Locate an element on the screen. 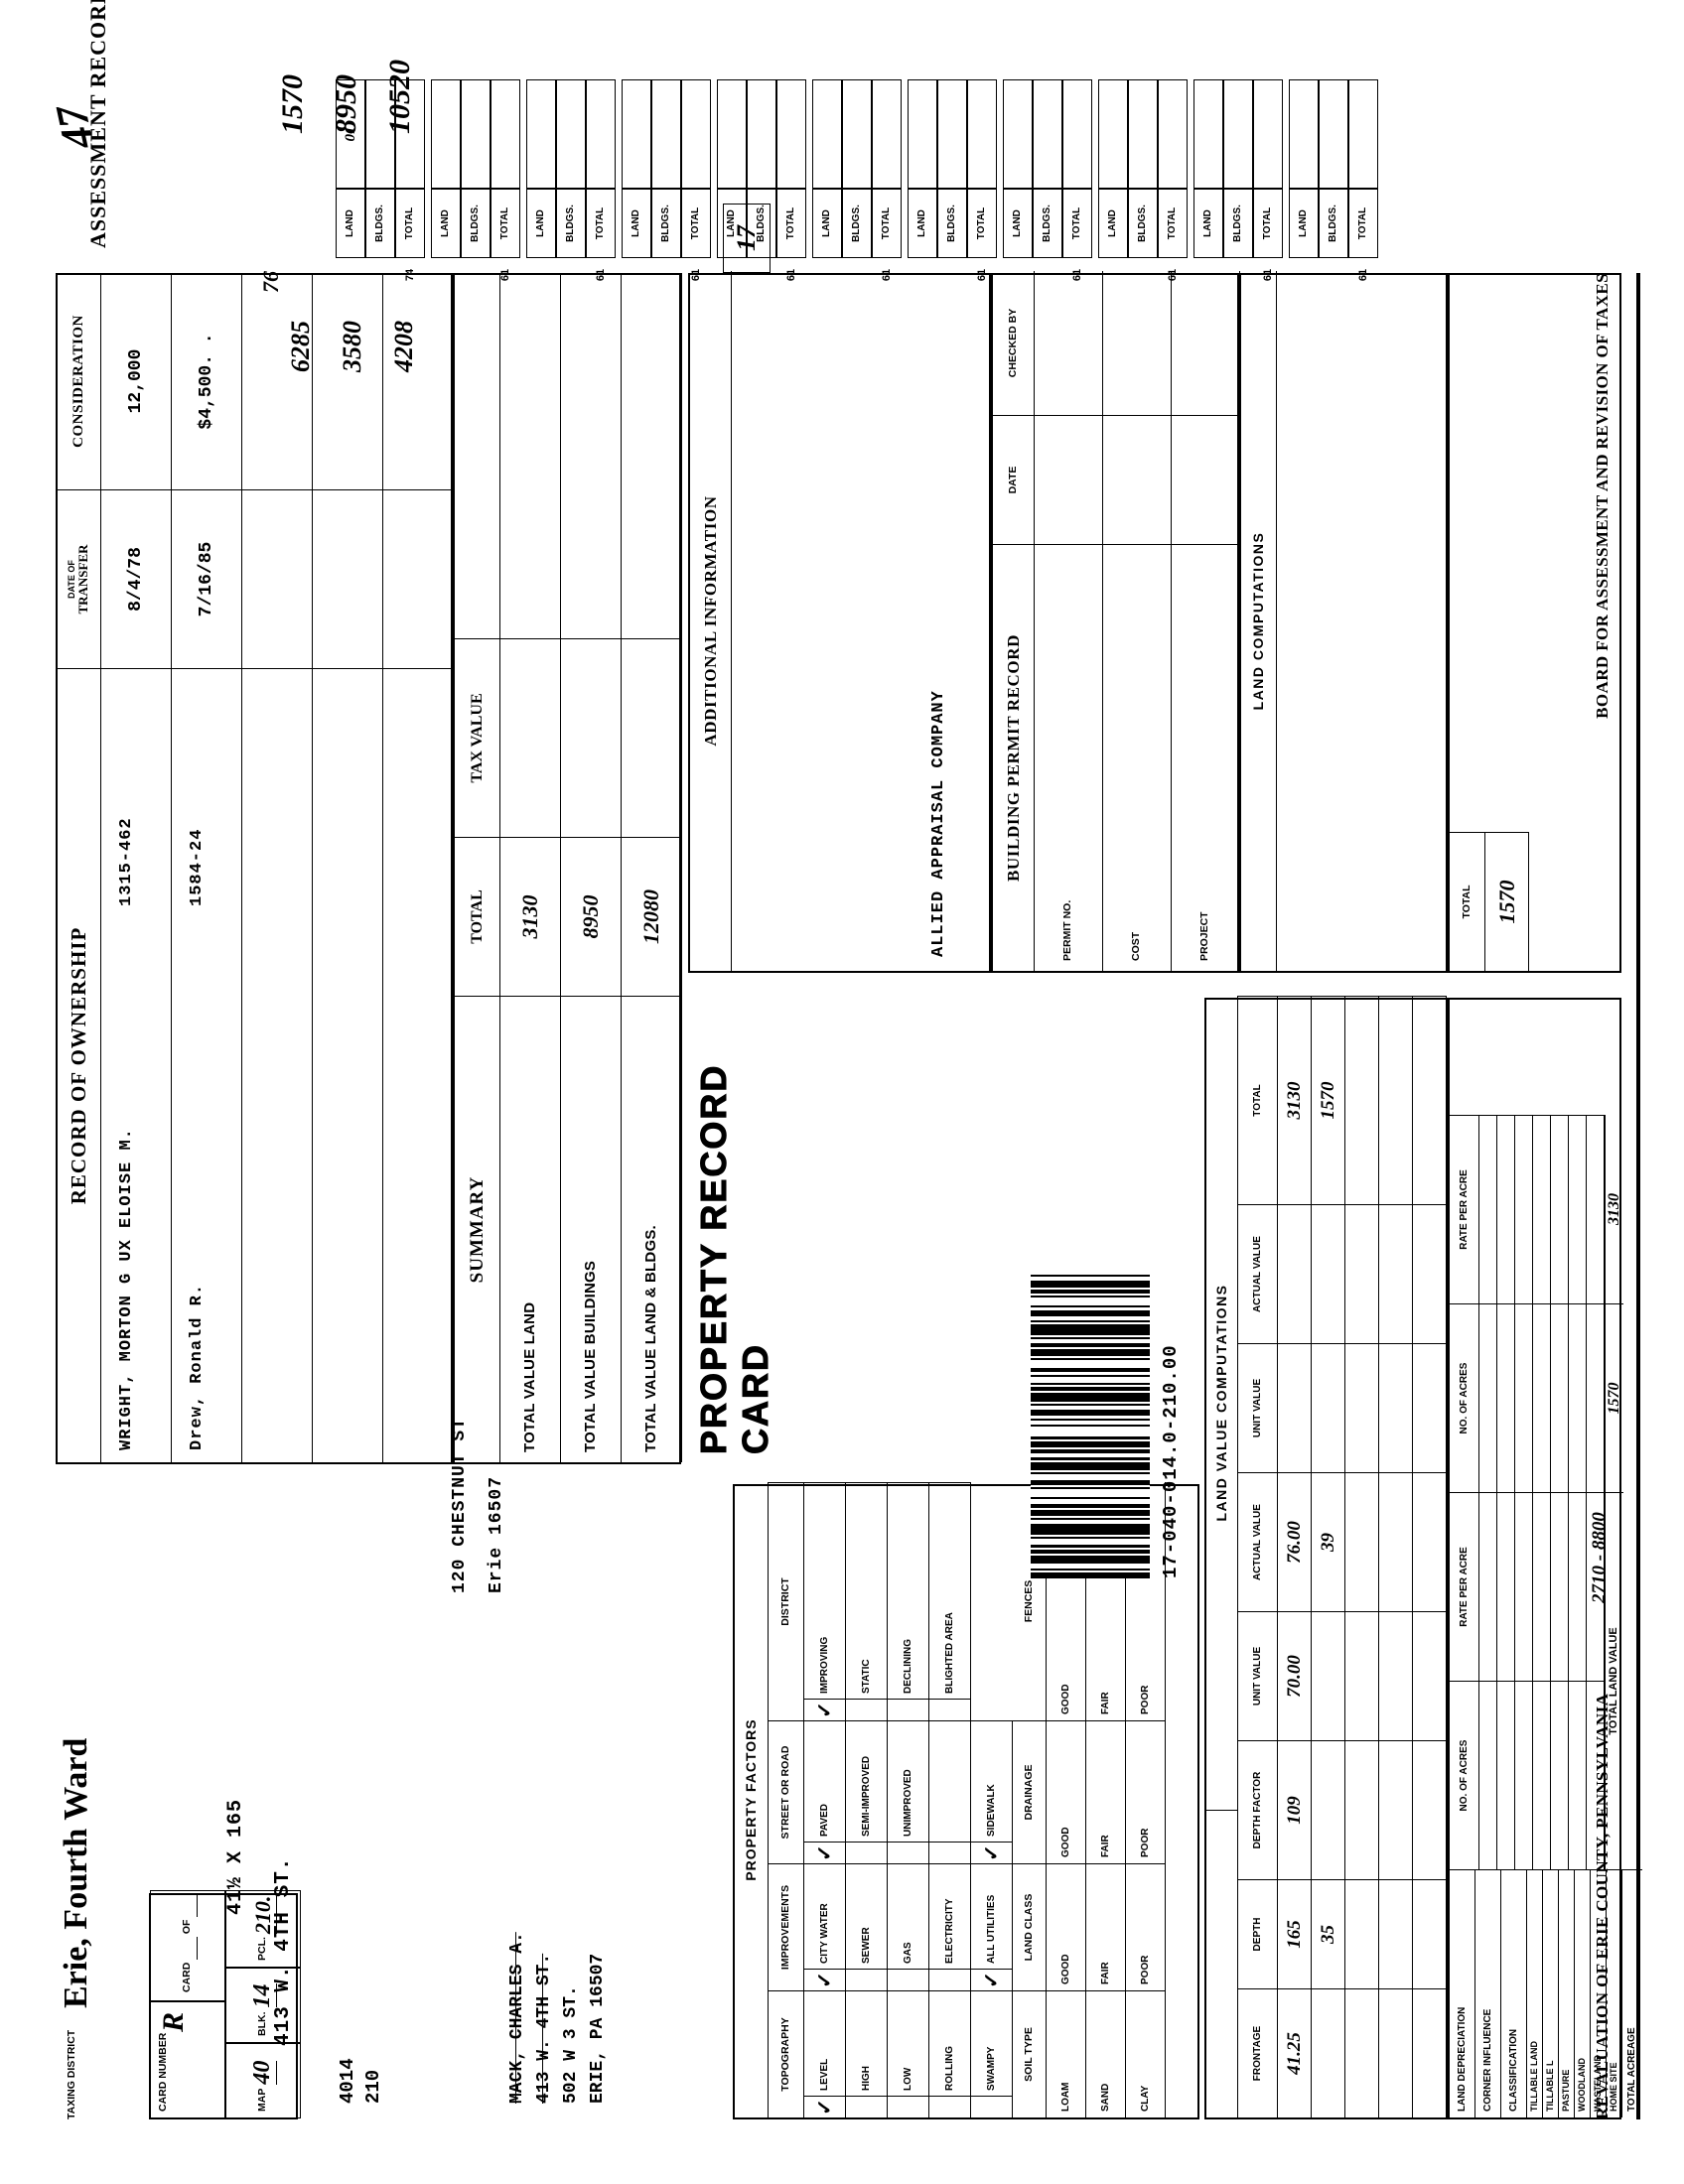 Image resolution: width=1684 pixels, height=2184 pixels. pf-soil-option: SAND is located at coordinates (1106, 2053).